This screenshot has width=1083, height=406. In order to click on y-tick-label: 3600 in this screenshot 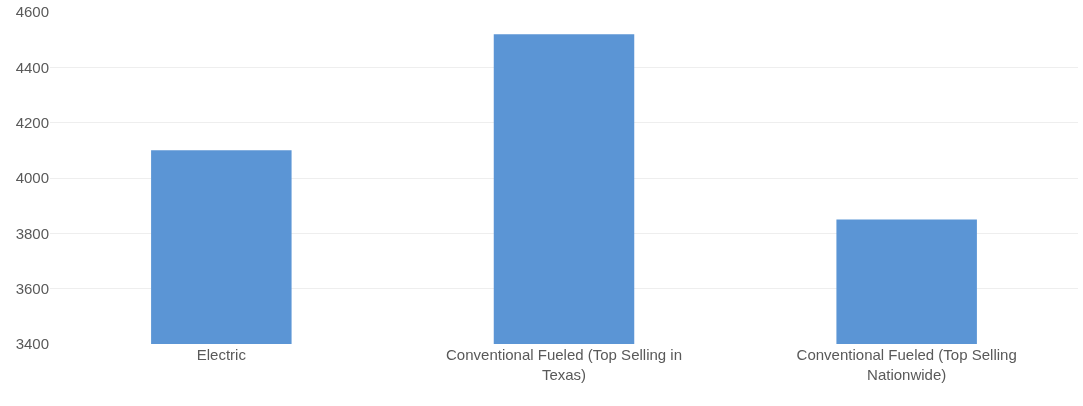, I will do `click(32, 288)`.